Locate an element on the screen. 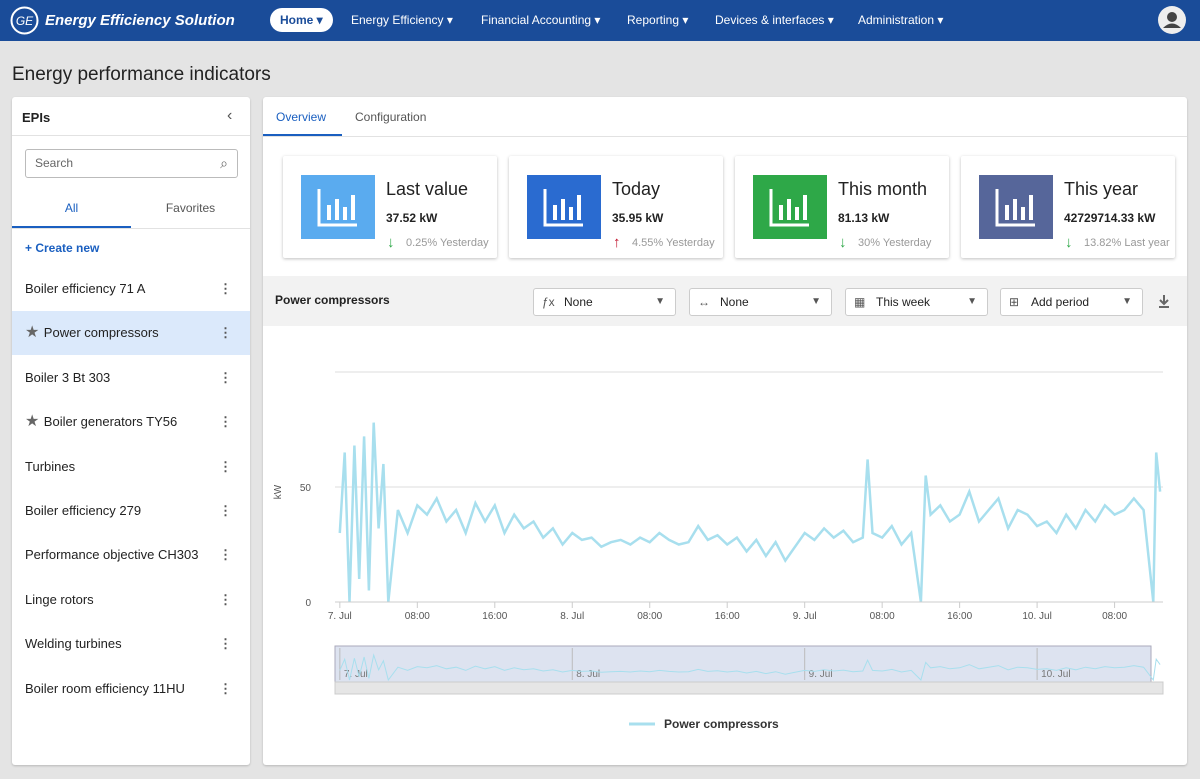 Image resolution: width=1200 pixels, height=779 pixels. list-item: ★ Power compressors ⋮ is located at coordinates (131, 333).